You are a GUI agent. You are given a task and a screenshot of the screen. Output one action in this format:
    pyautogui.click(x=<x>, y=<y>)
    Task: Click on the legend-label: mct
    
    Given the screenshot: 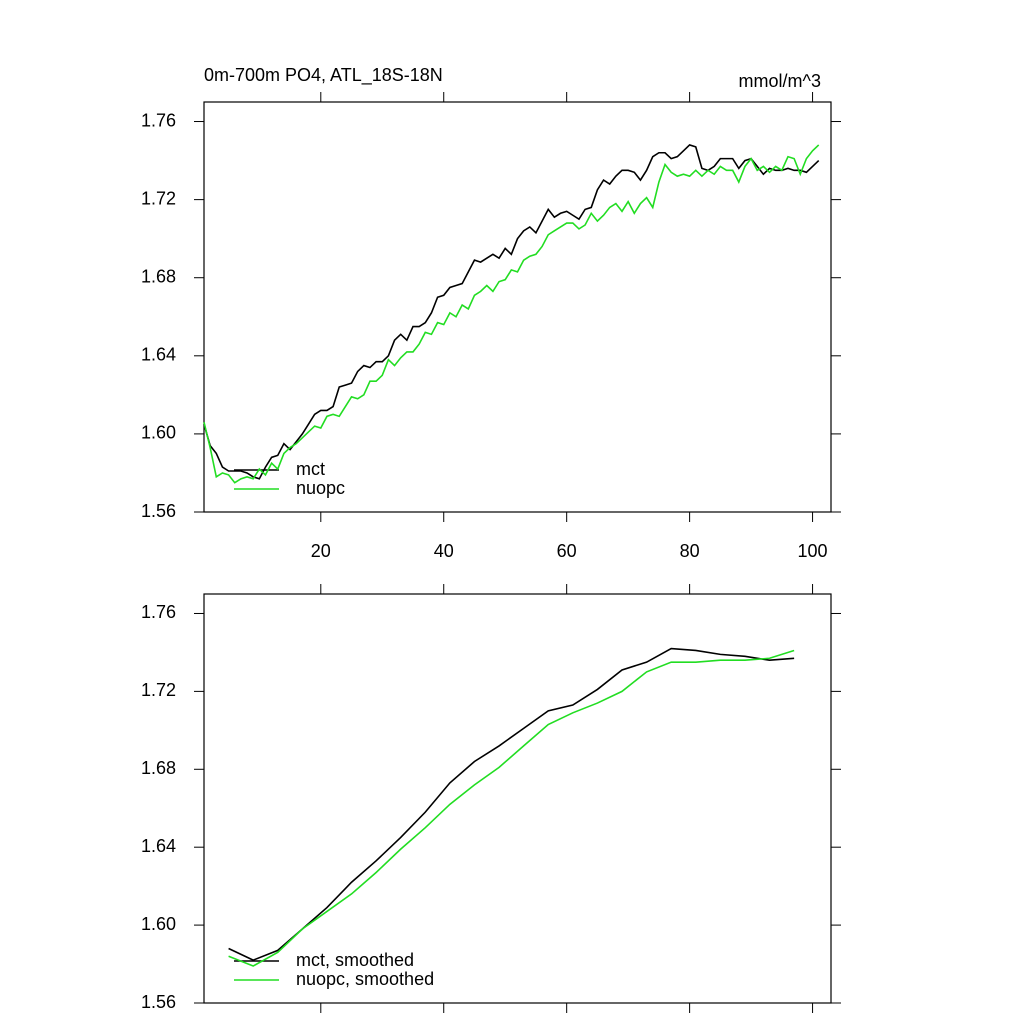 What is the action you would take?
    pyautogui.click(x=310, y=469)
    